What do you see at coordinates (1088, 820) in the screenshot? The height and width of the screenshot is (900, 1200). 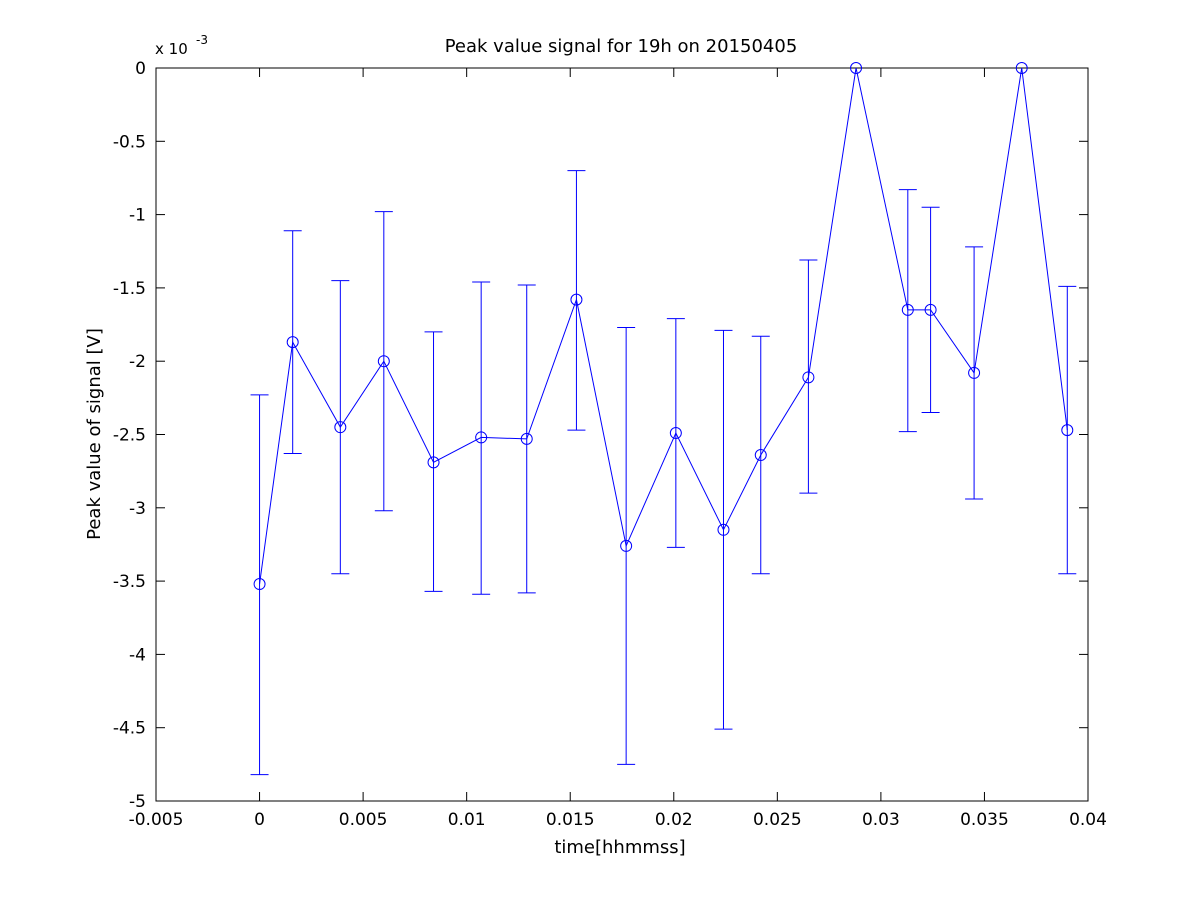 I see `x-tick-label: 0.04` at bounding box center [1088, 820].